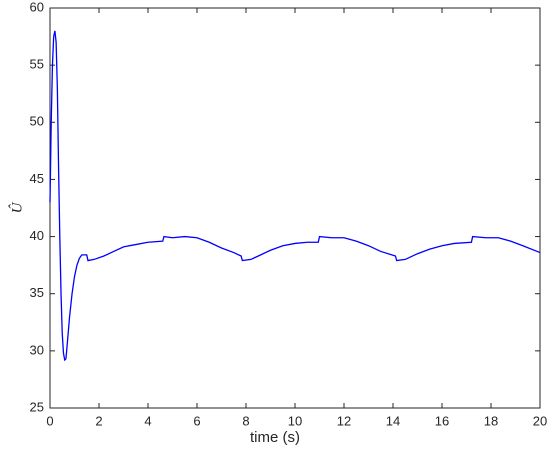 The width and height of the screenshot is (550, 452). What do you see at coordinates (147, 420) in the screenshot?
I see `x-tick-label: 4` at bounding box center [147, 420].